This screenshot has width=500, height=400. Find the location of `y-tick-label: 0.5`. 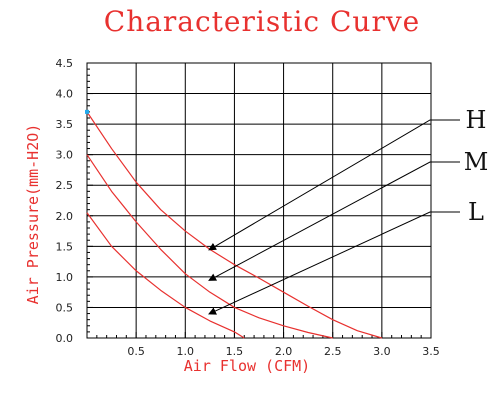

y-tick-label: 0.5 is located at coordinates (65, 307).